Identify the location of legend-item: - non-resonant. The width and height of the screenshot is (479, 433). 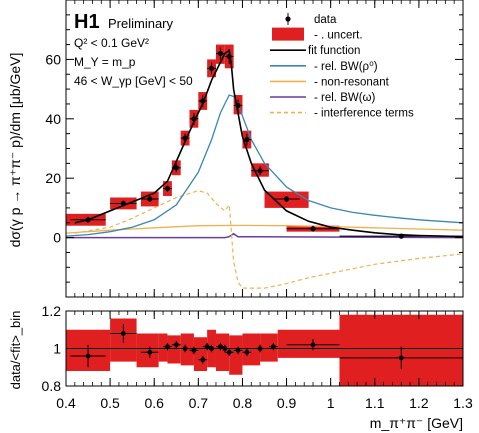
(330, 82).